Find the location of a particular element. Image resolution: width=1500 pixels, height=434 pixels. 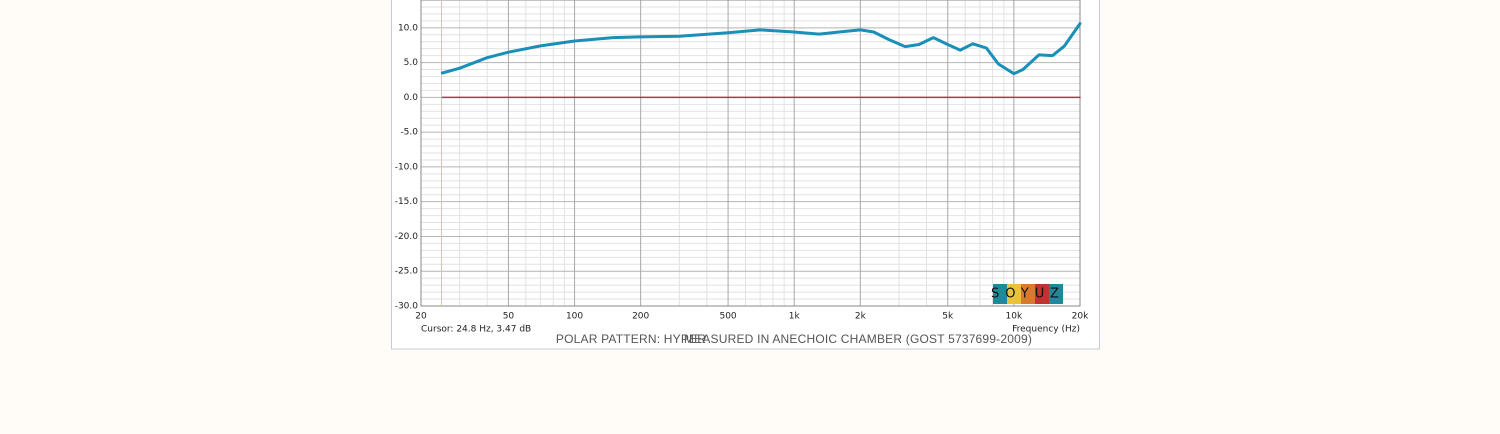

x-tick-label: 50 is located at coordinates (509, 317).